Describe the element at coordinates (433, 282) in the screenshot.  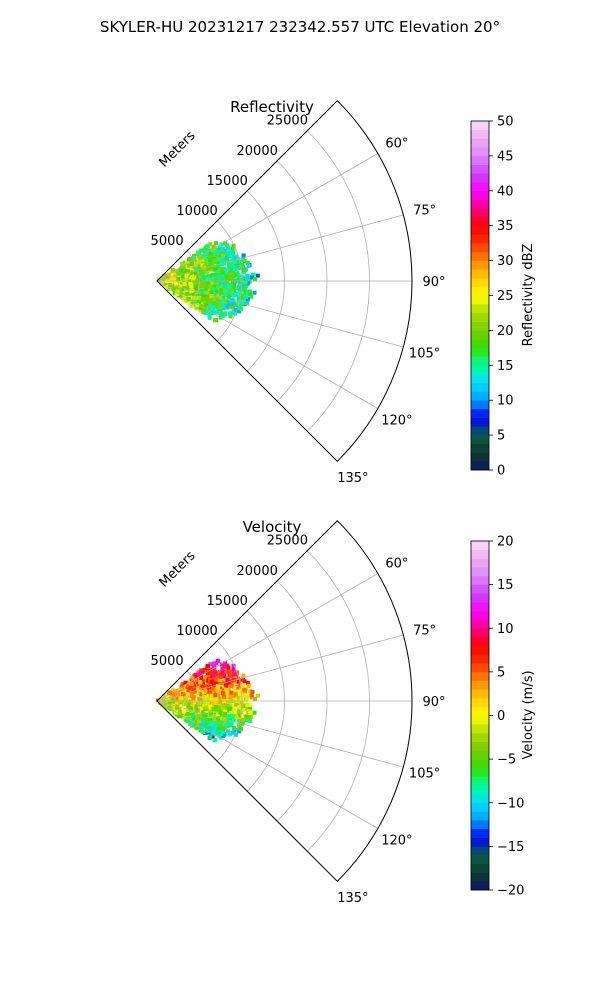
I see `reflectivity-azimuth-tick-label: 90°` at that location.